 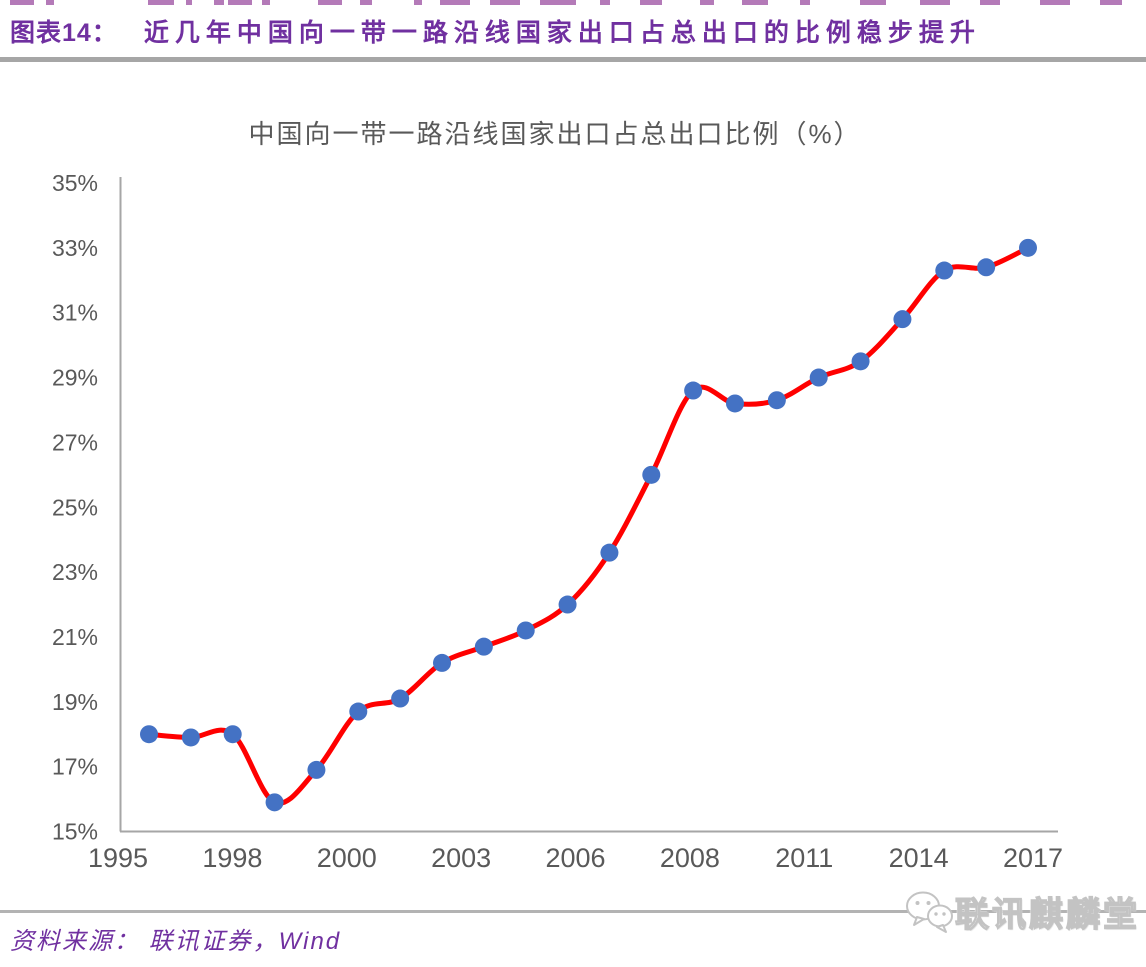 I want to click on watermark: 联讯麒麟堂, so click(x=1021, y=911).